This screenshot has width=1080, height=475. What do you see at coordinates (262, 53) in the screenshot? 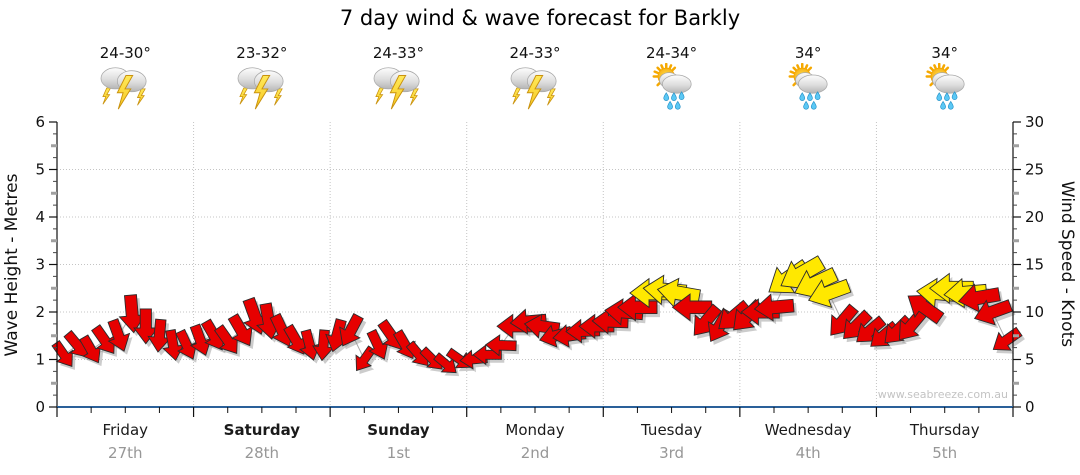
I see `temperature-range-label: 23-32°` at bounding box center [262, 53].